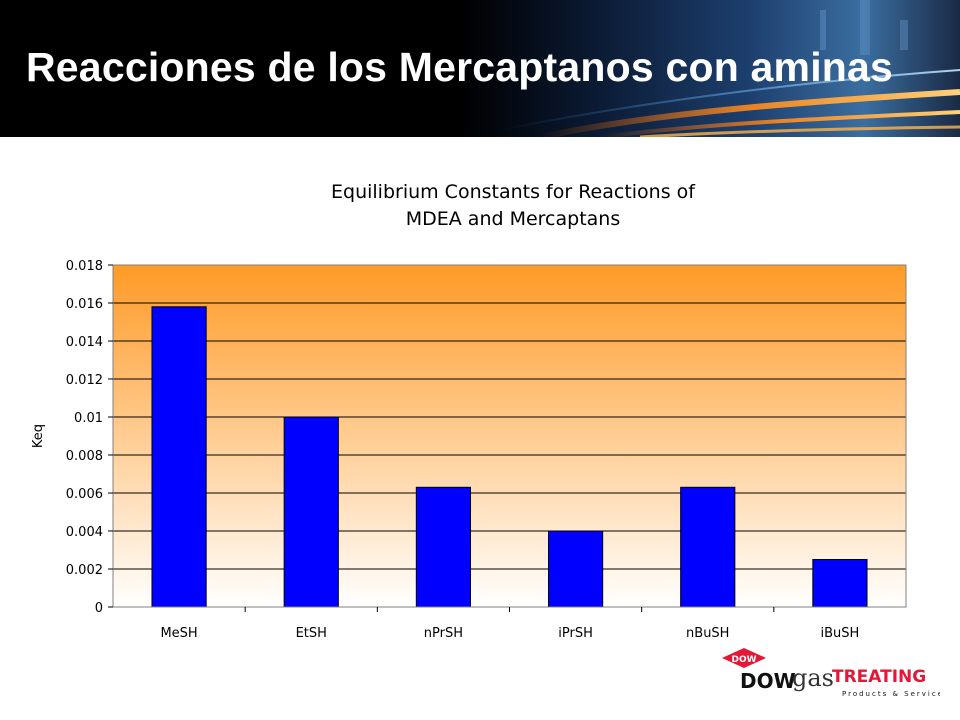  Describe the element at coordinates (84, 494) in the screenshot. I see `y-tick-label: 0.006` at that location.